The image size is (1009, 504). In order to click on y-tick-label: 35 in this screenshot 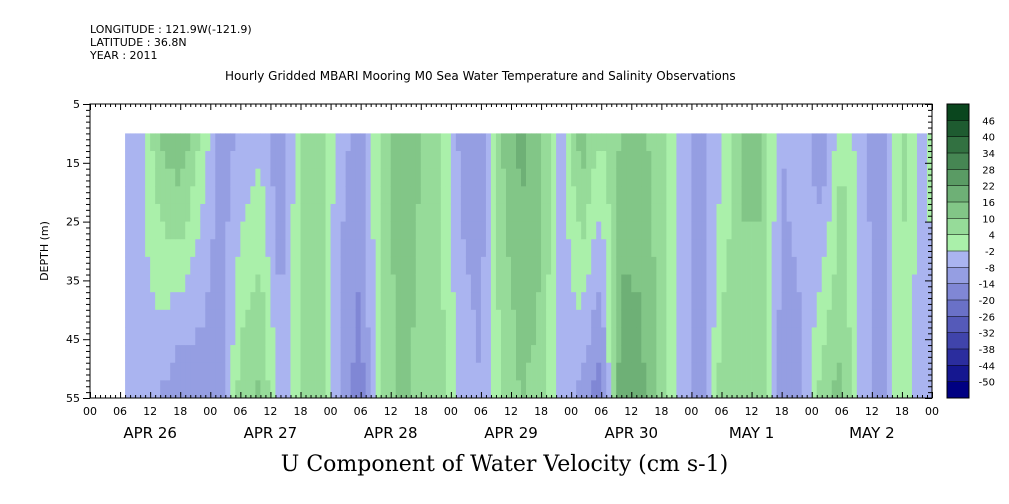, I will do `click(73, 280)`.